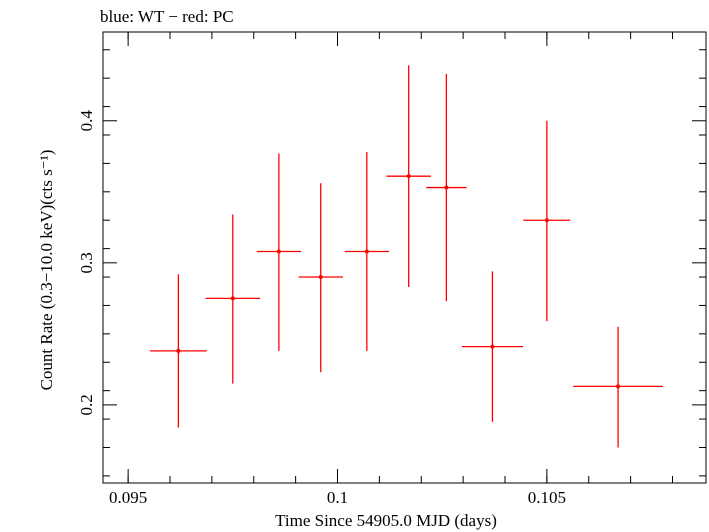 The image size is (709, 532). I want to click on y-tick-label: 0.2, so click(86, 404).